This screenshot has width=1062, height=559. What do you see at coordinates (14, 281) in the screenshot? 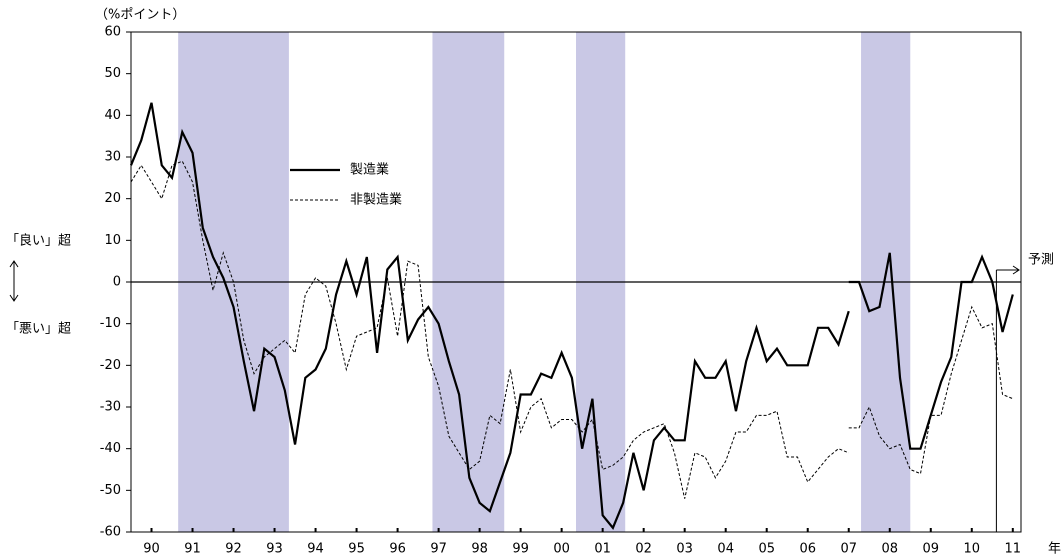
I see `up-down-arrow` at bounding box center [14, 281].